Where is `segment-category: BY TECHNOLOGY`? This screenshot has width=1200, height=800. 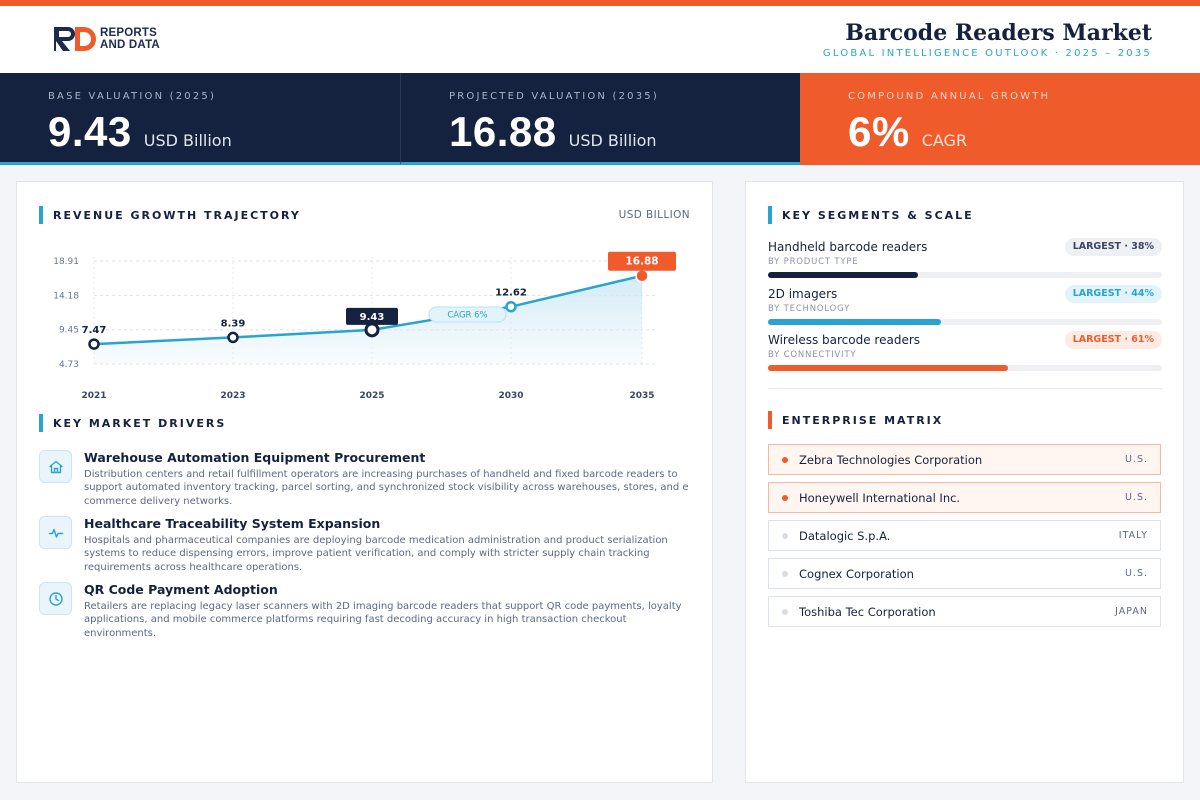
segment-category: BY TECHNOLOGY is located at coordinates (809, 309).